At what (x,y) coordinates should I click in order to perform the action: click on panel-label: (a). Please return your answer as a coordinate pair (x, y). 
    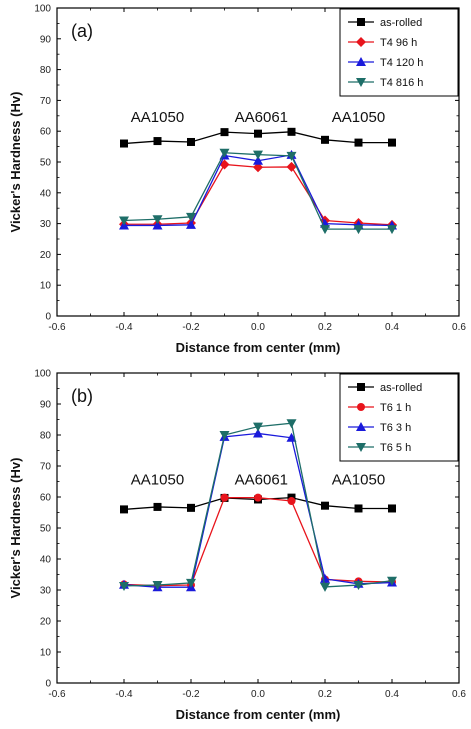
    Looking at the image, I should click on (82, 31).